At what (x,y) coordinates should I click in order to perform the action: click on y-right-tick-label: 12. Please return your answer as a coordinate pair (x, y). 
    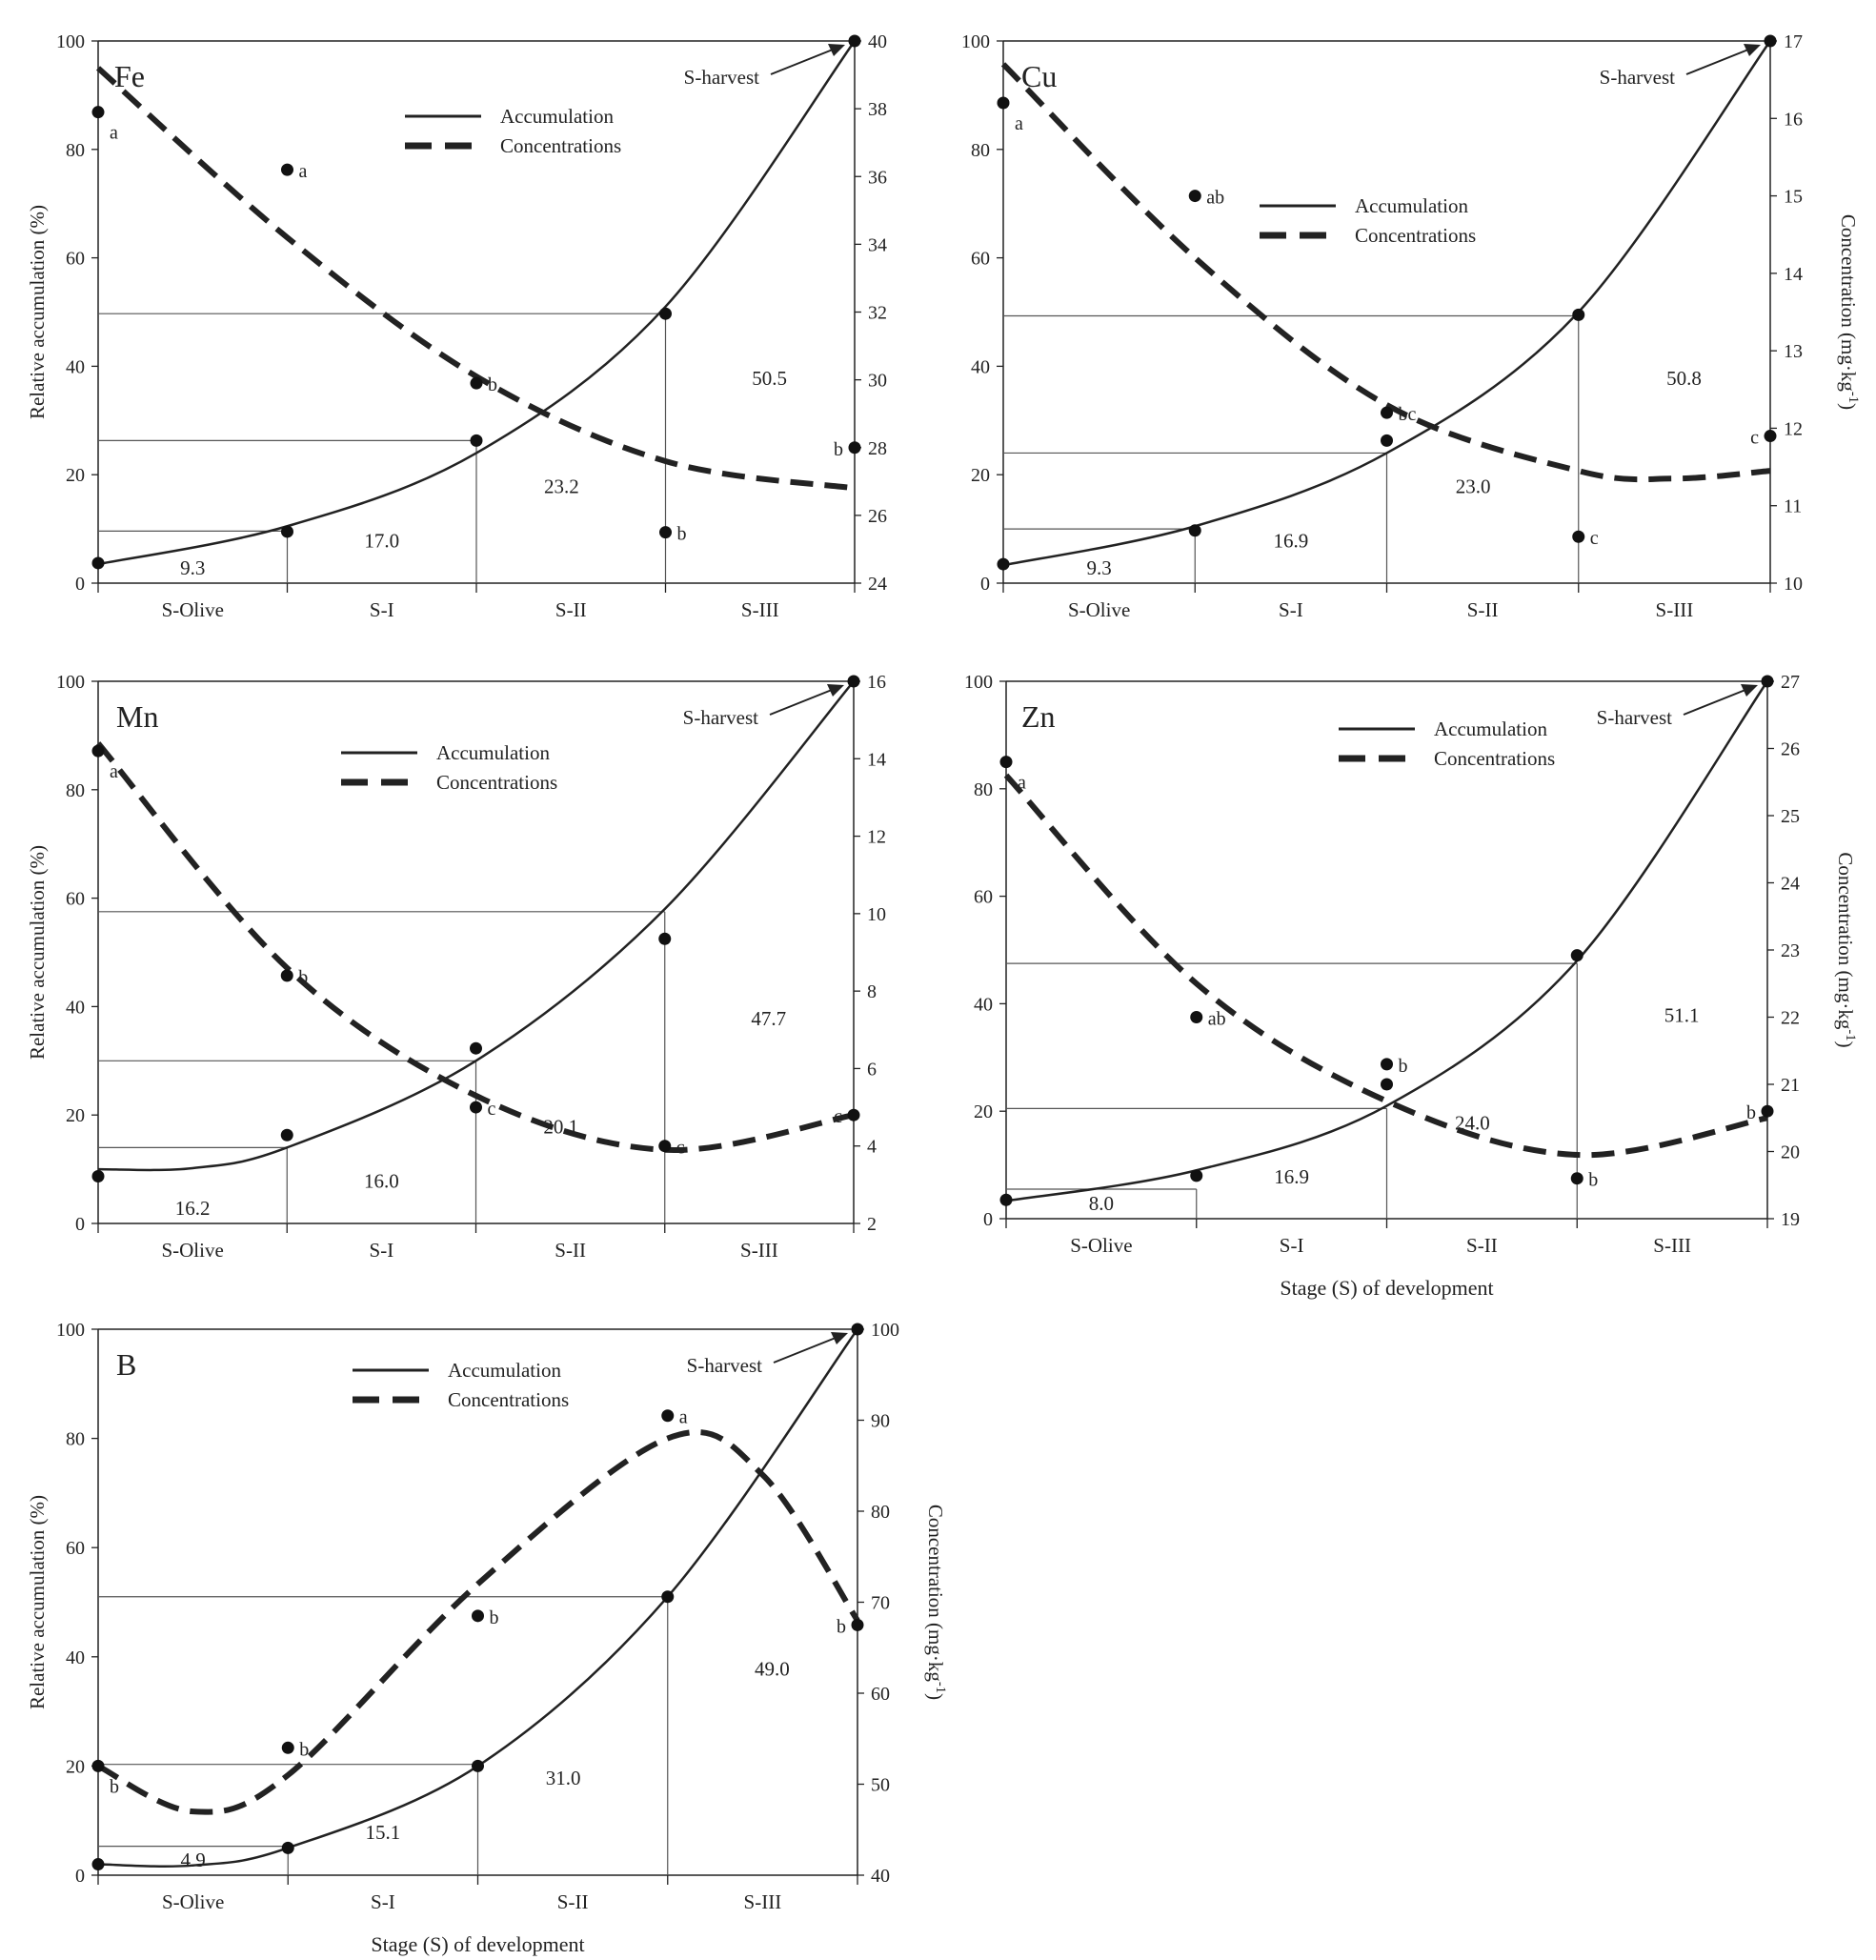
    Looking at the image, I should click on (1794, 428).